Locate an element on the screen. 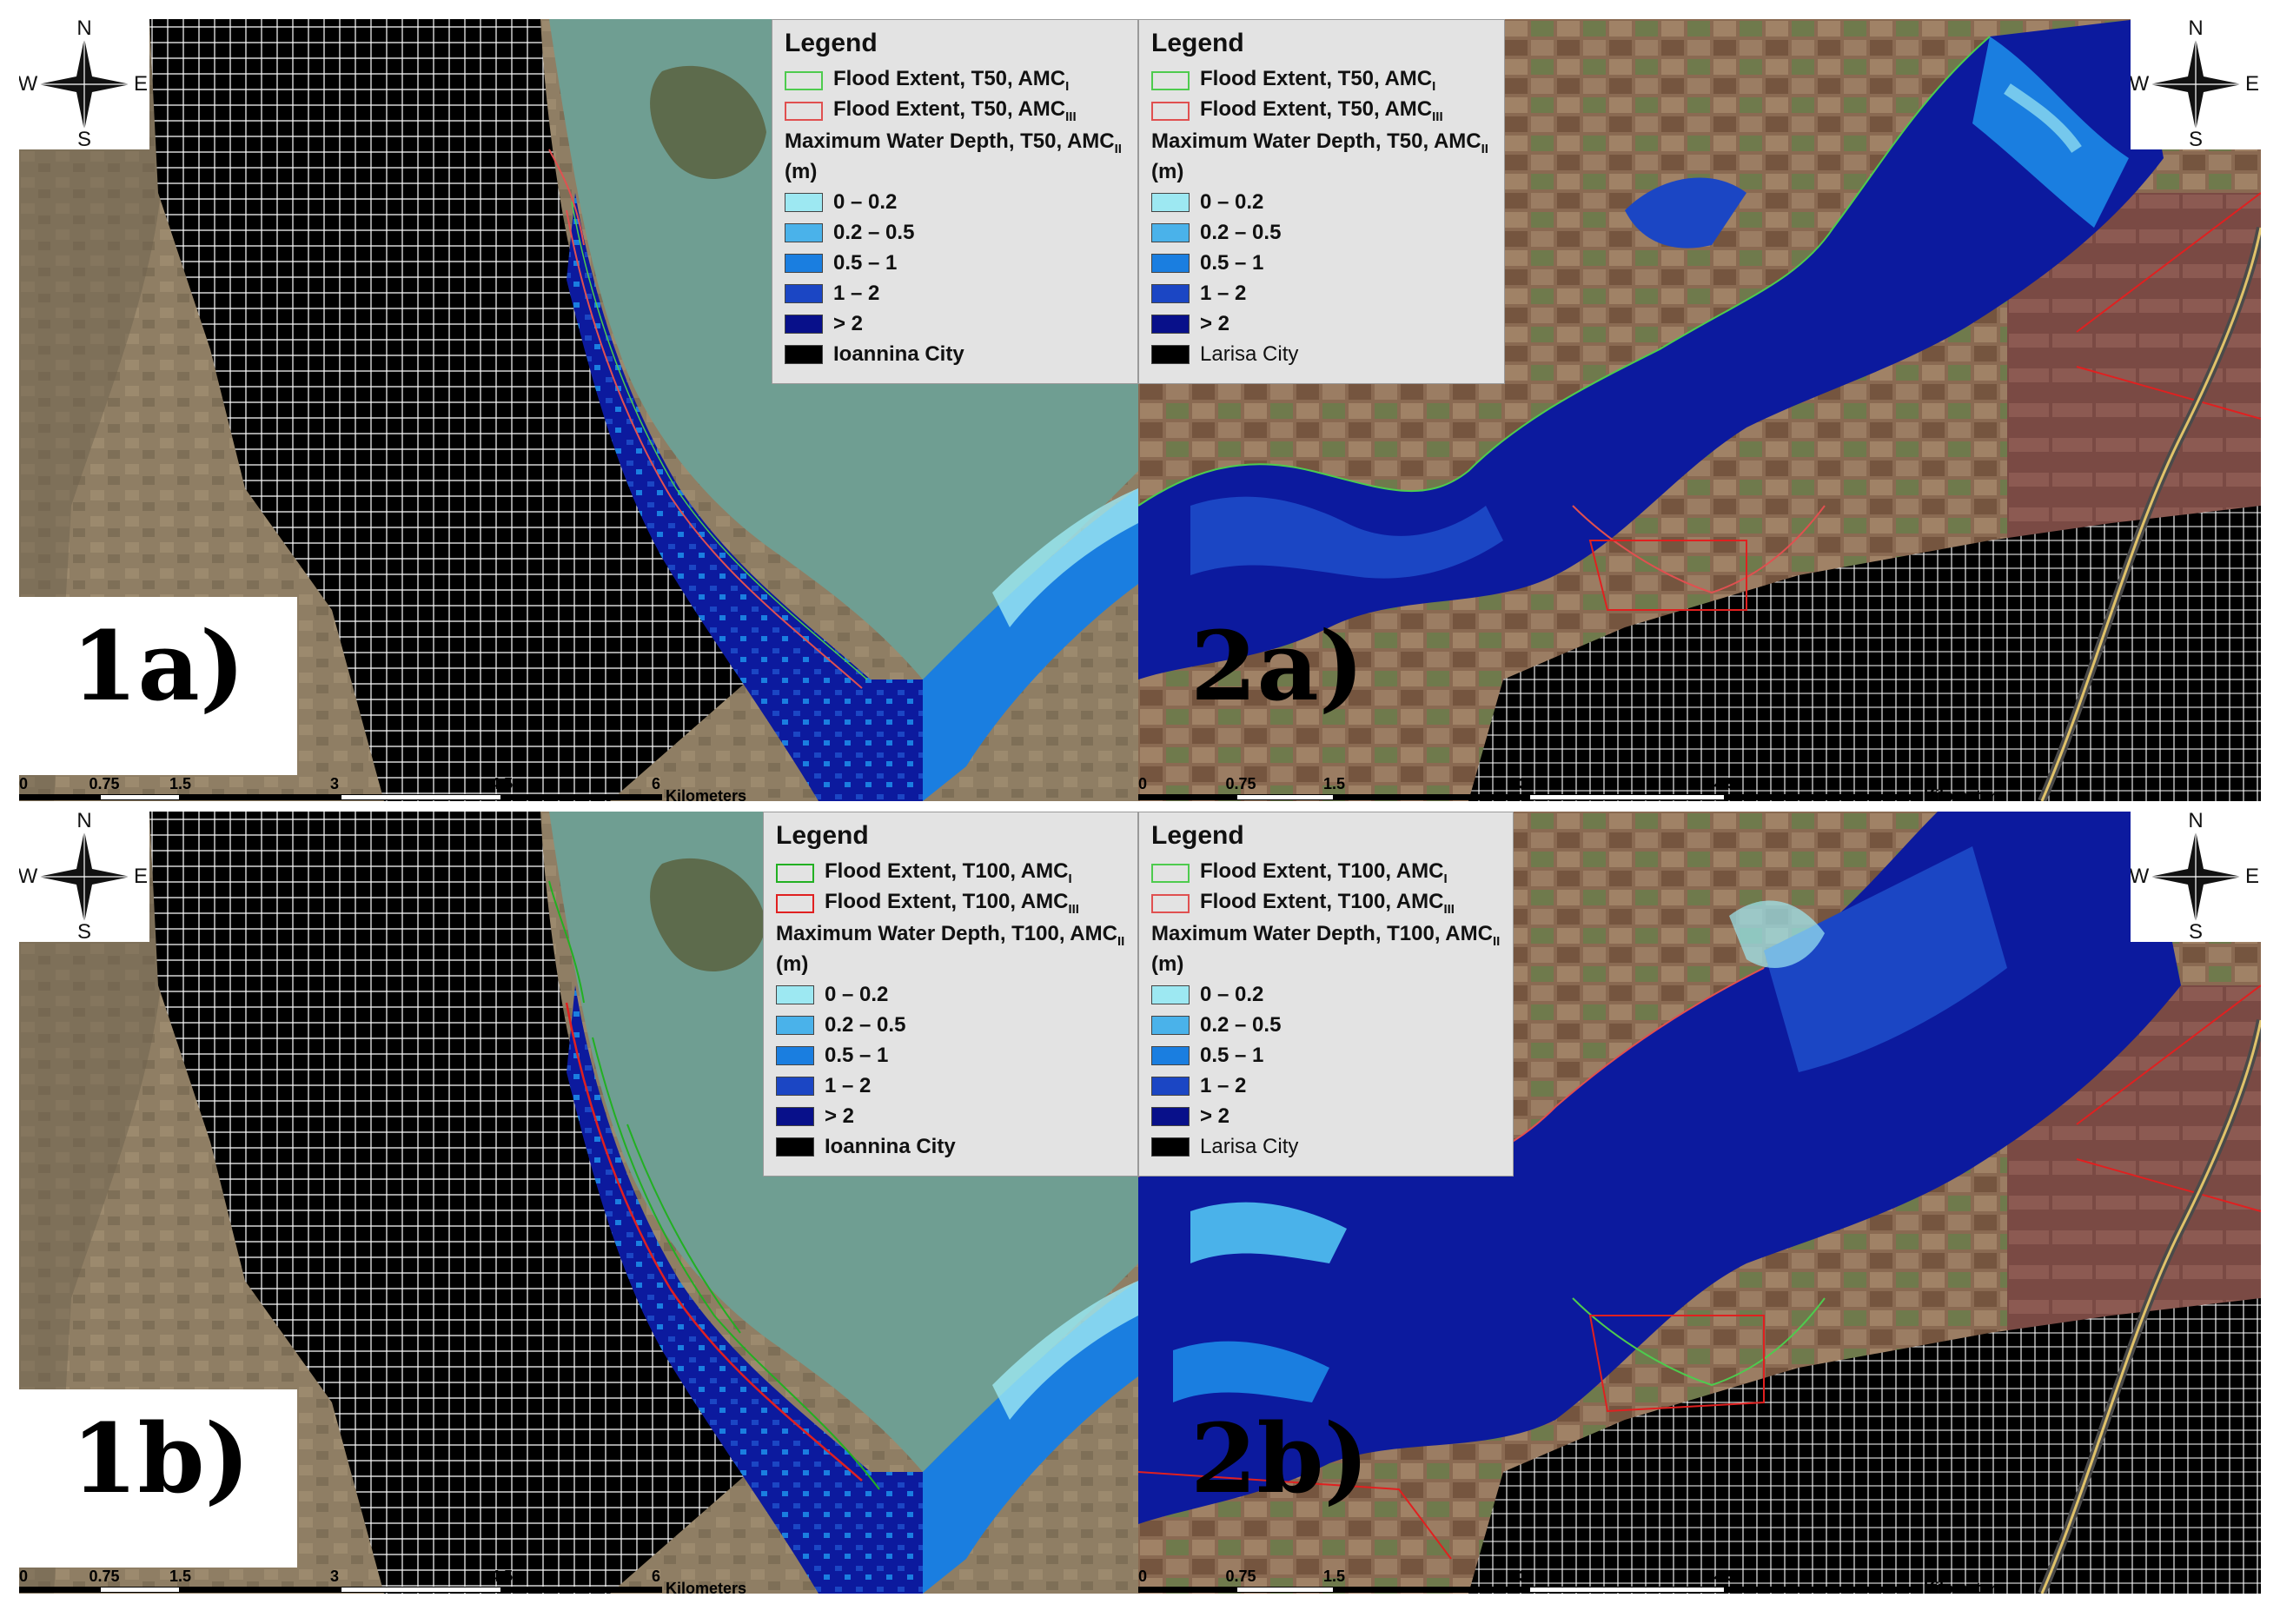  legend-item: Flood Extent, T100, AMCI is located at coordinates (950, 873).